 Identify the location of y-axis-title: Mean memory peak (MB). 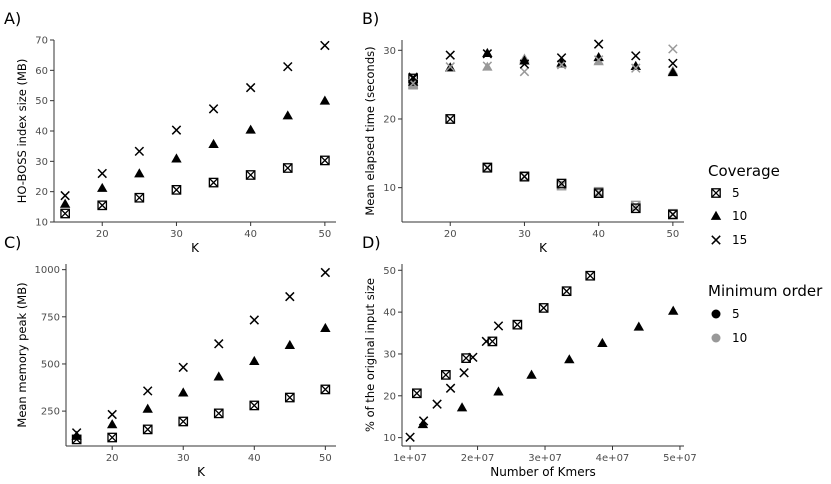
(22, 354).